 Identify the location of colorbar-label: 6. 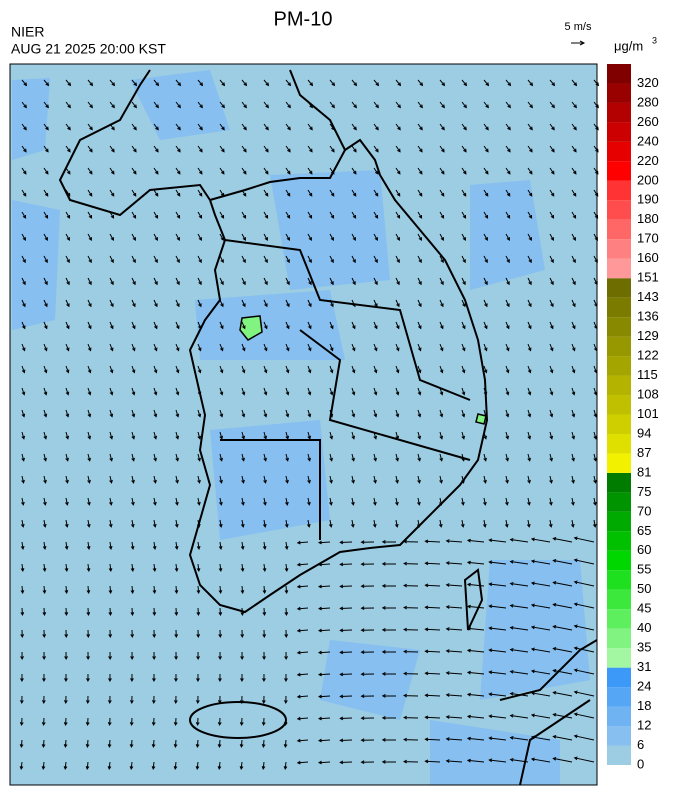
(640, 744).